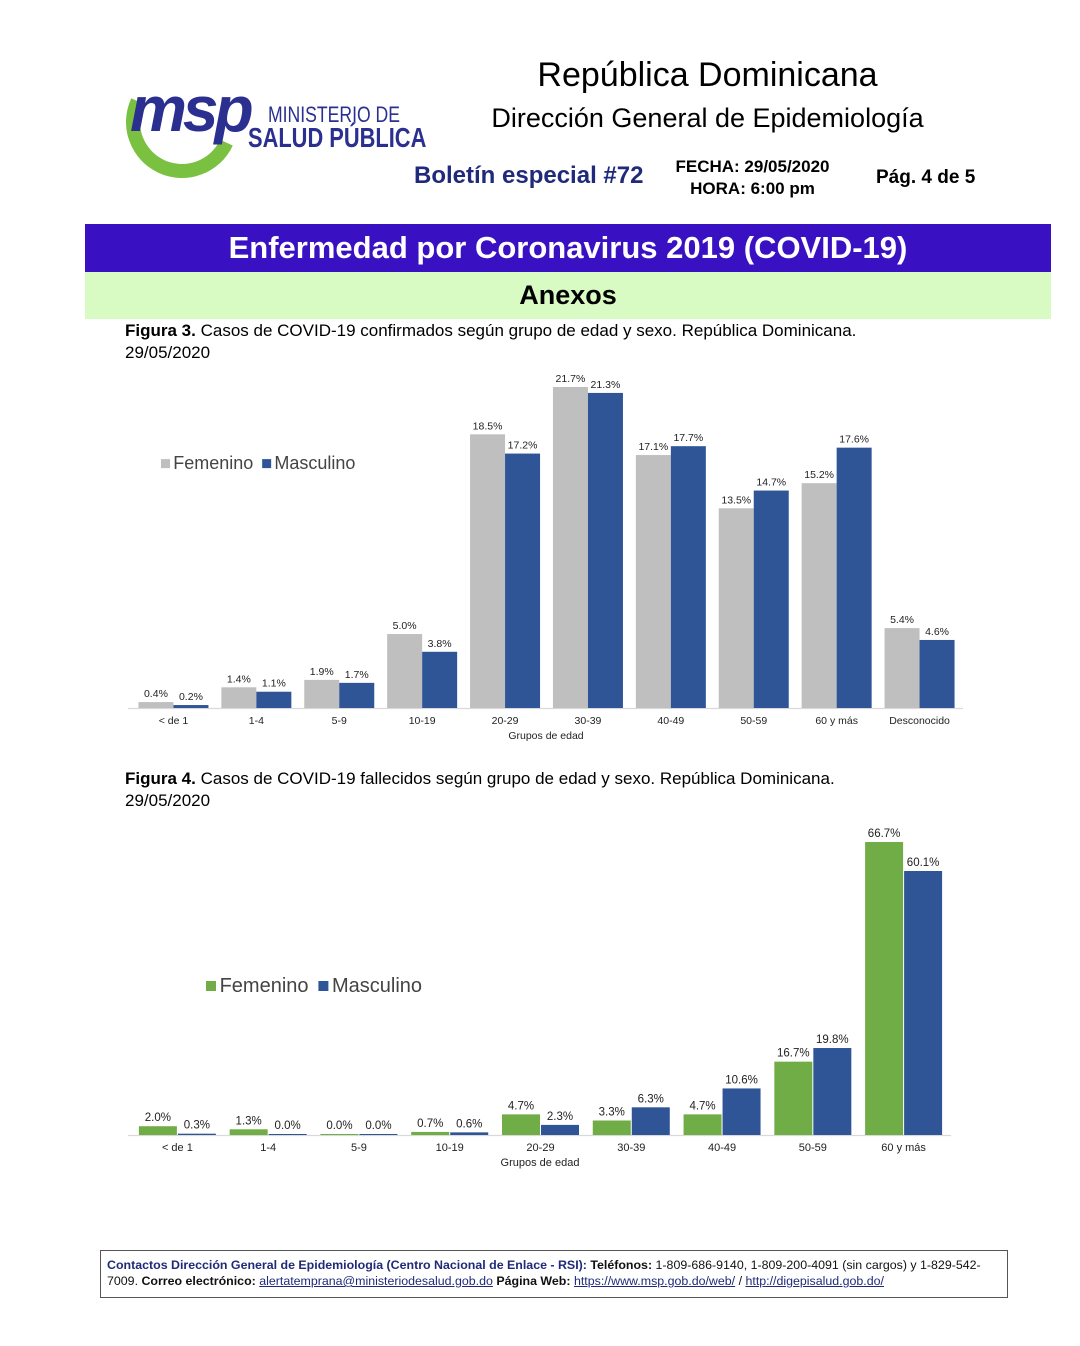  Describe the element at coordinates (736, 500) in the screenshot. I see `data-label-femenino-7: 13.5%` at that location.